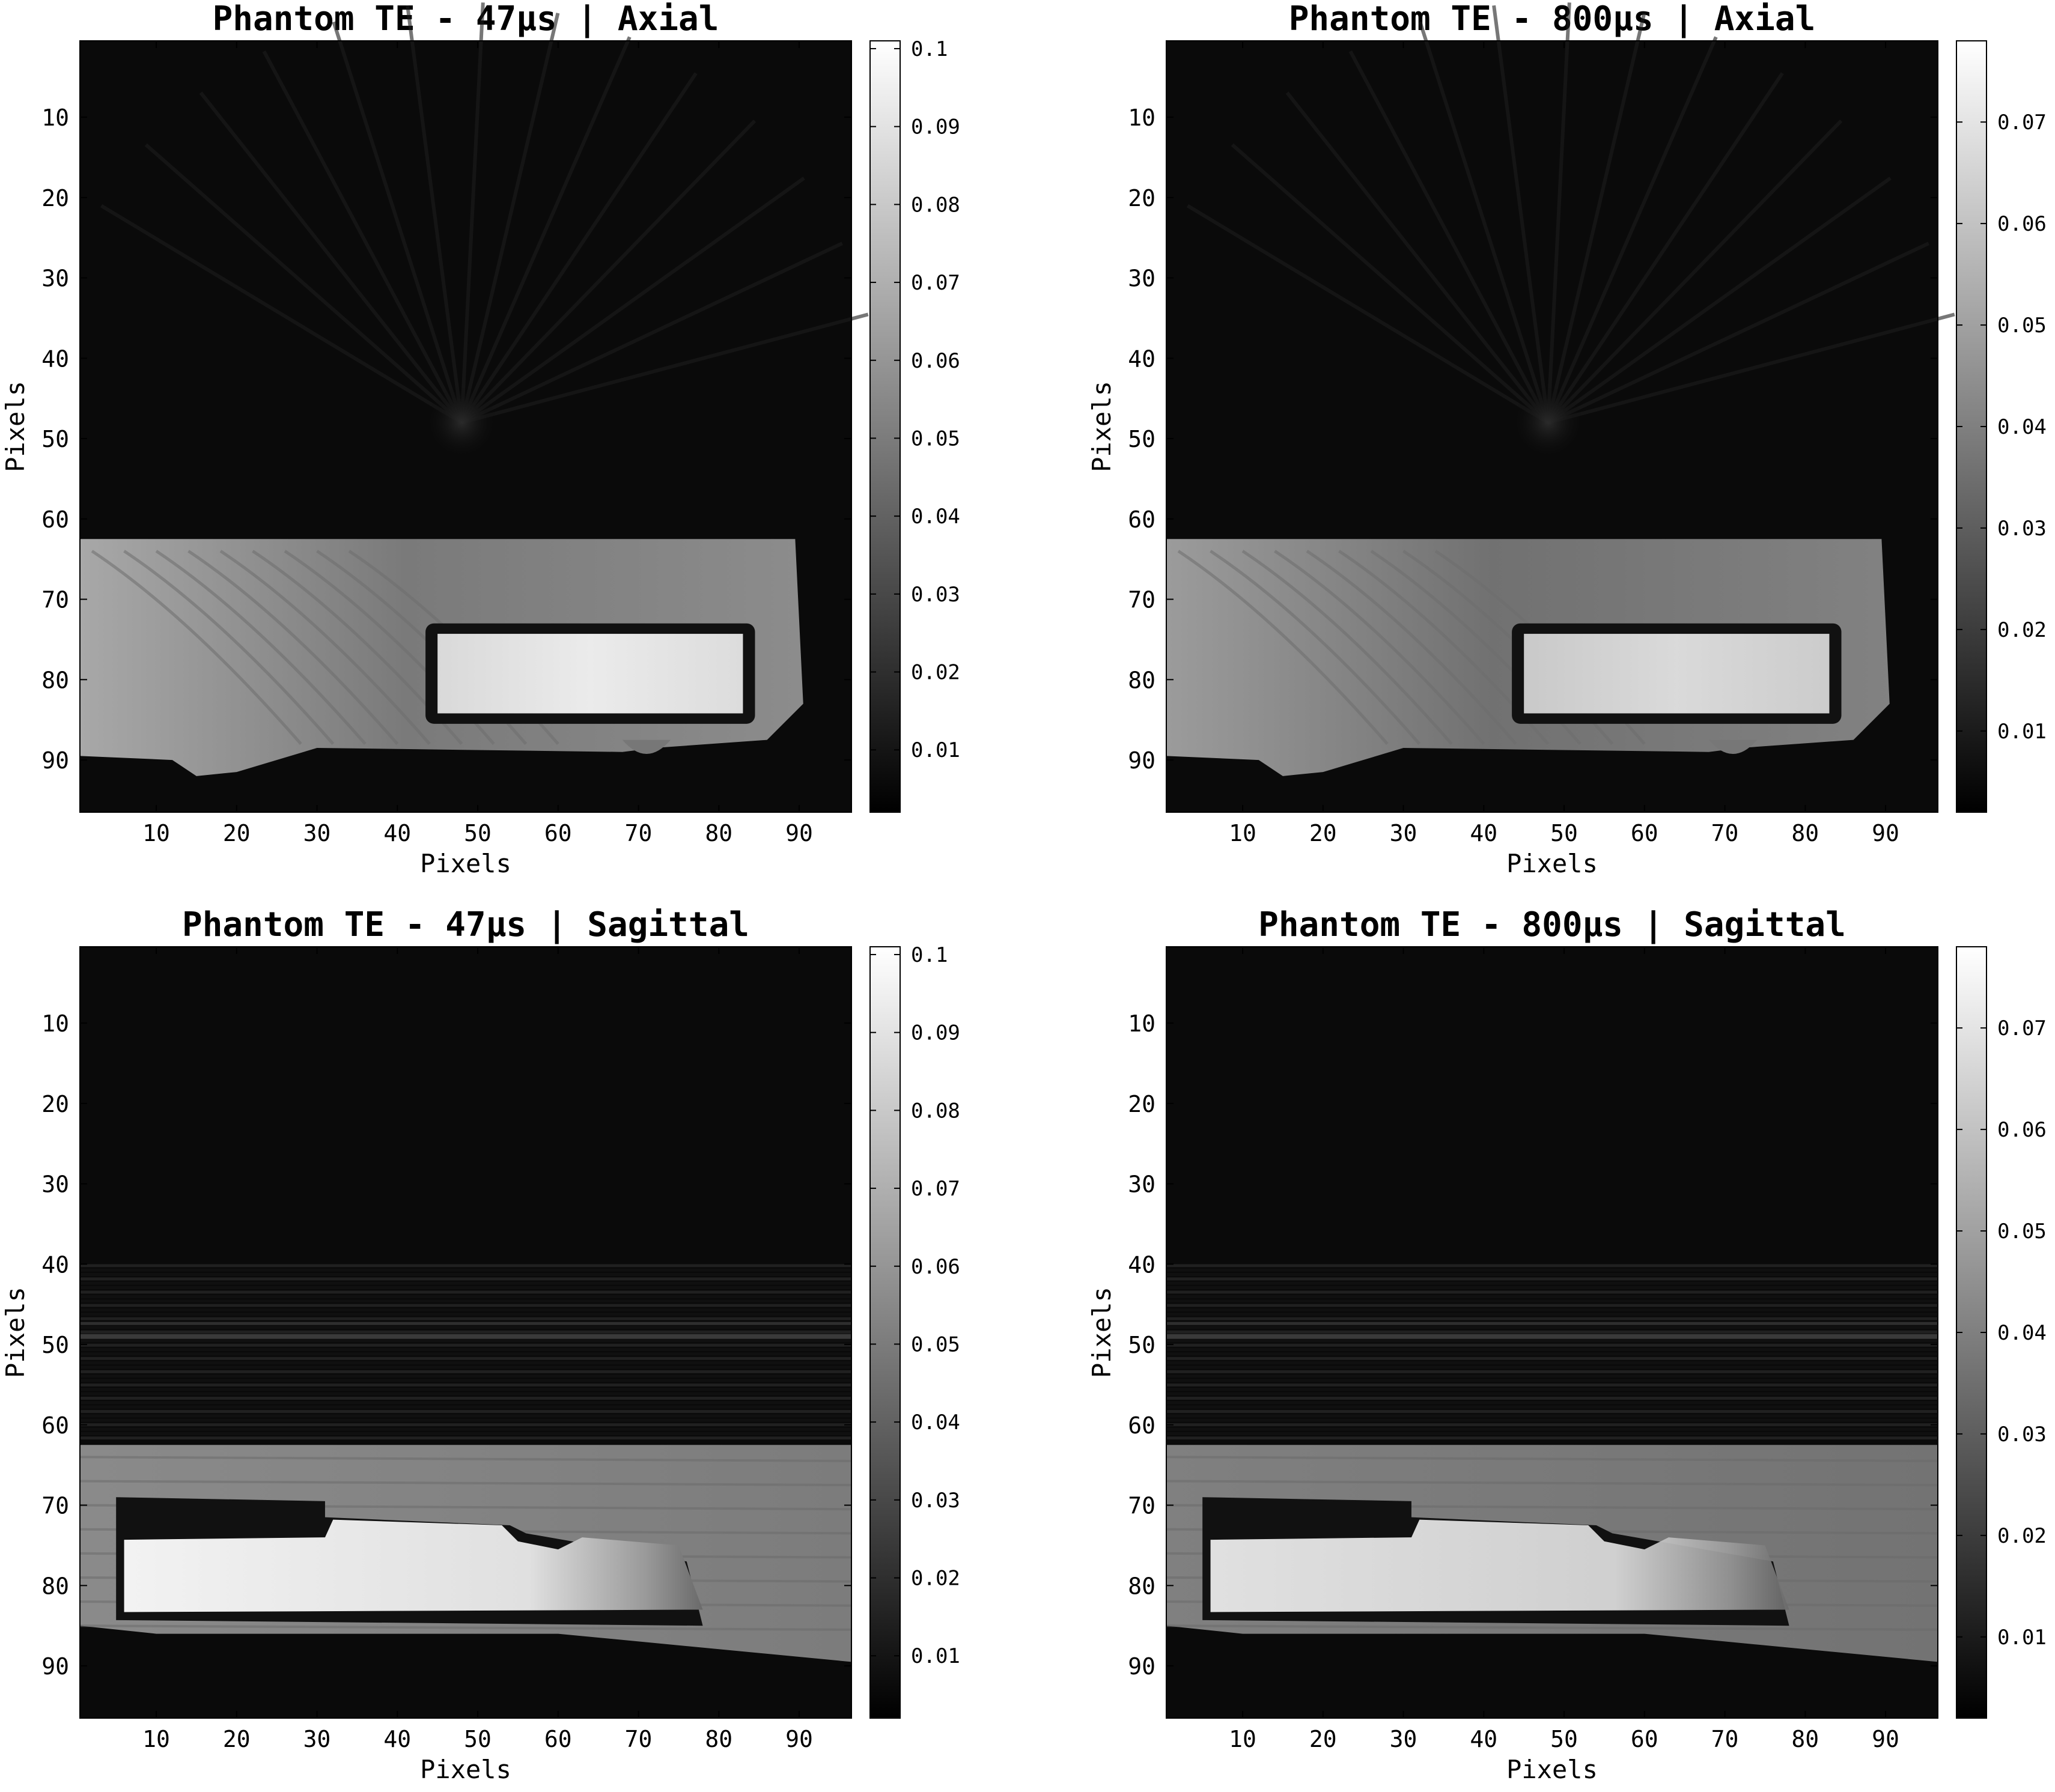  What do you see at coordinates (929, 49) in the screenshot?
I see `colorbar-tick-label: 0.1` at bounding box center [929, 49].